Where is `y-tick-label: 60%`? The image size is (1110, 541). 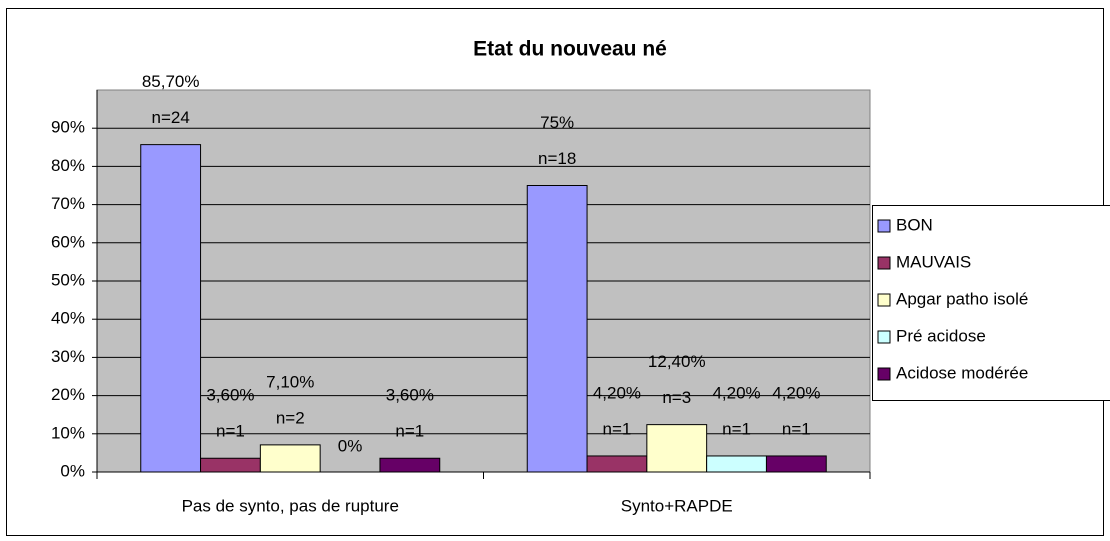 y-tick-label: 60% is located at coordinates (68, 241).